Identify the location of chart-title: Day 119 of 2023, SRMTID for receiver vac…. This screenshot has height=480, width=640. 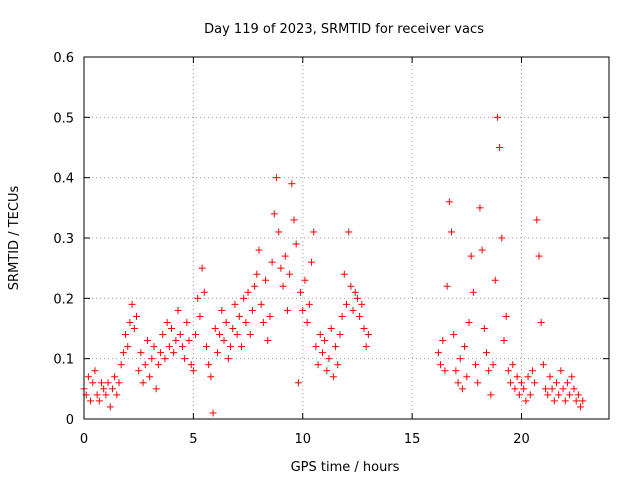
(344, 29).